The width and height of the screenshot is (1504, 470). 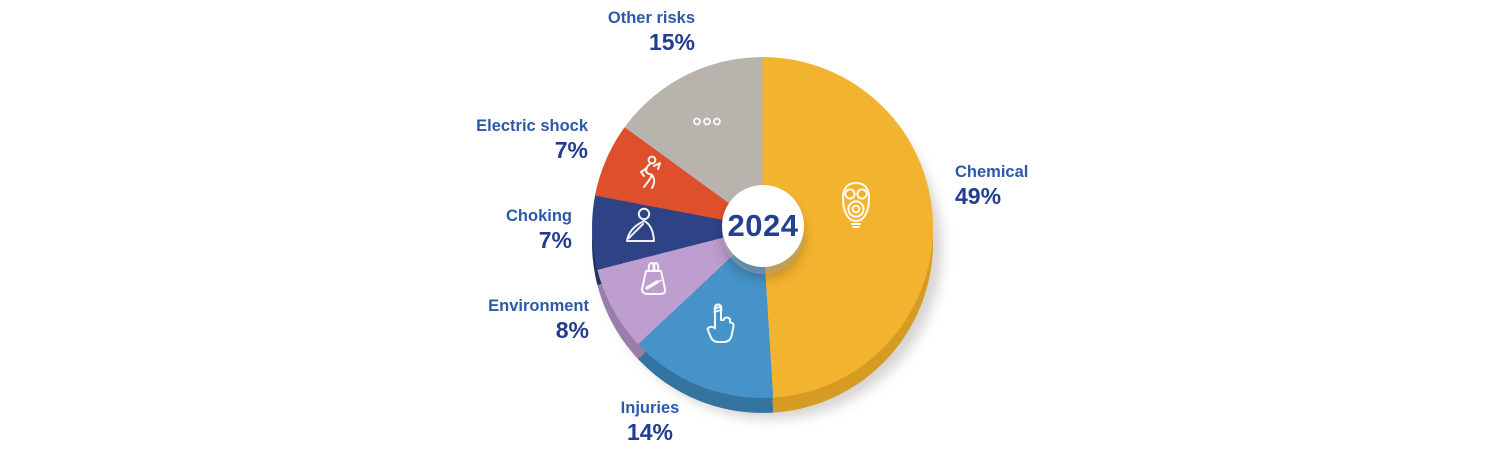 What do you see at coordinates (639, 226) in the screenshot?
I see `choking-person-icon` at bounding box center [639, 226].